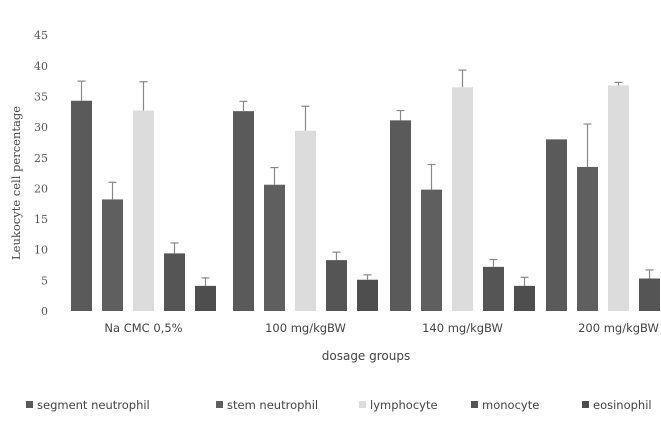  What do you see at coordinates (510, 405) in the screenshot?
I see `legend-label-4: monocyte` at bounding box center [510, 405].